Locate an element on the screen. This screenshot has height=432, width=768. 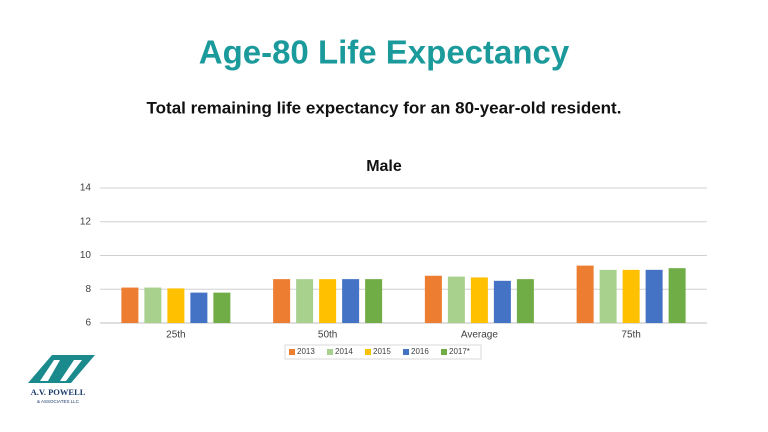
x-tick-label: Average is located at coordinates (480, 335).